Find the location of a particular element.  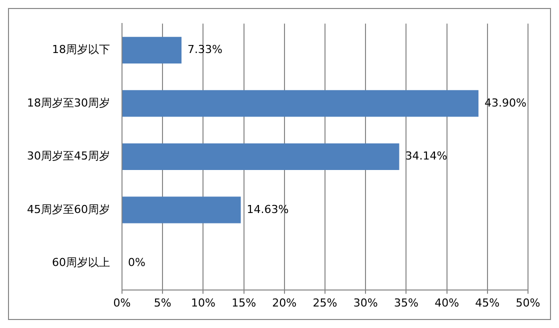

y-tick-label: 18周岁以下 is located at coordinates (81, 49).